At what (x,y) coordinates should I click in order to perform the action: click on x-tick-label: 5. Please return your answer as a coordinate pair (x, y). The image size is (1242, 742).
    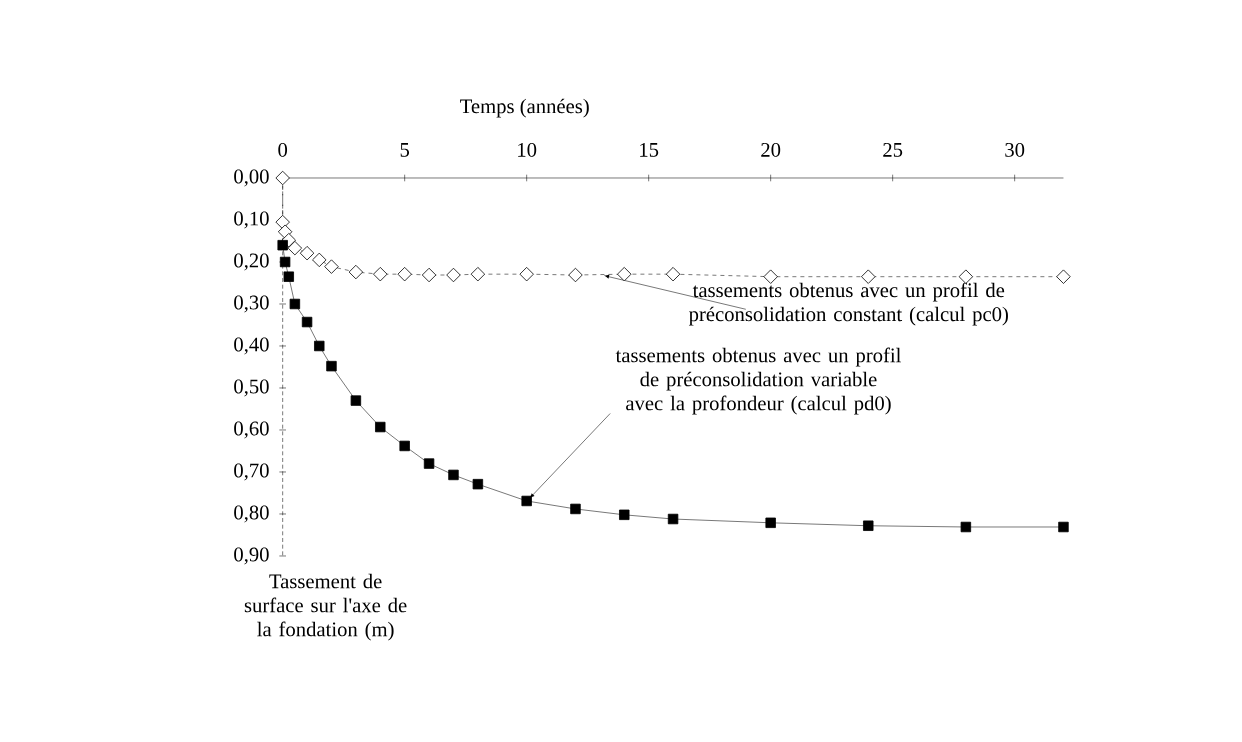
    Looking at the image, I should click on (405, 150).